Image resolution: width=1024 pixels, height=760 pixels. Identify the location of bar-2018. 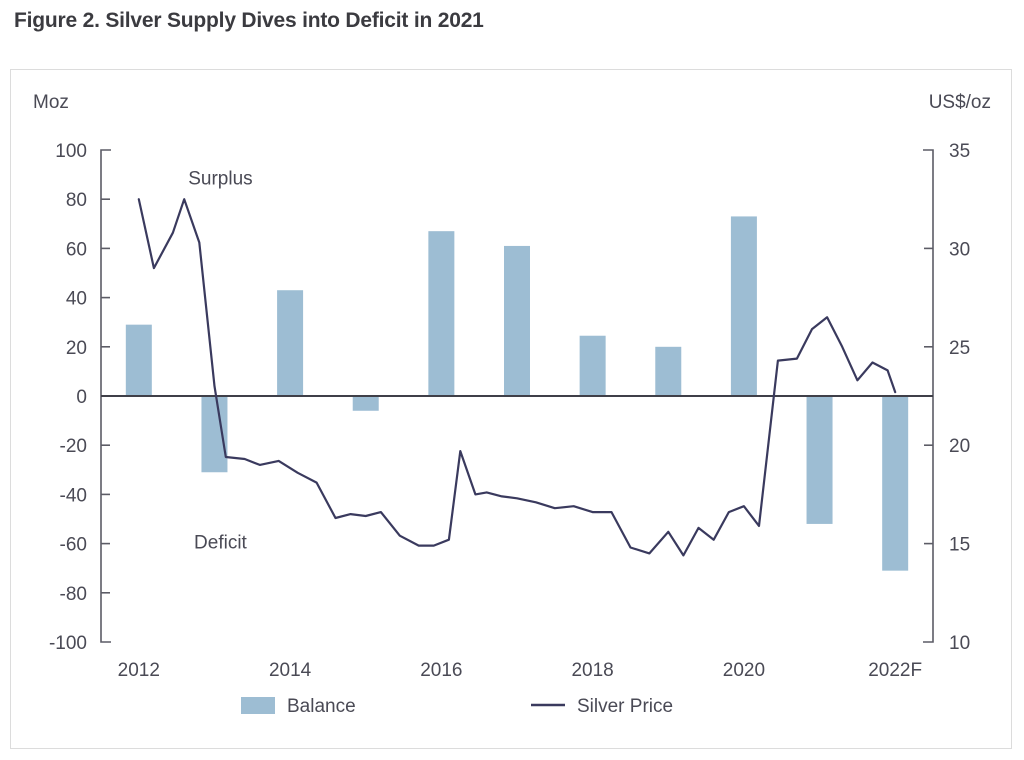
(592, 365).